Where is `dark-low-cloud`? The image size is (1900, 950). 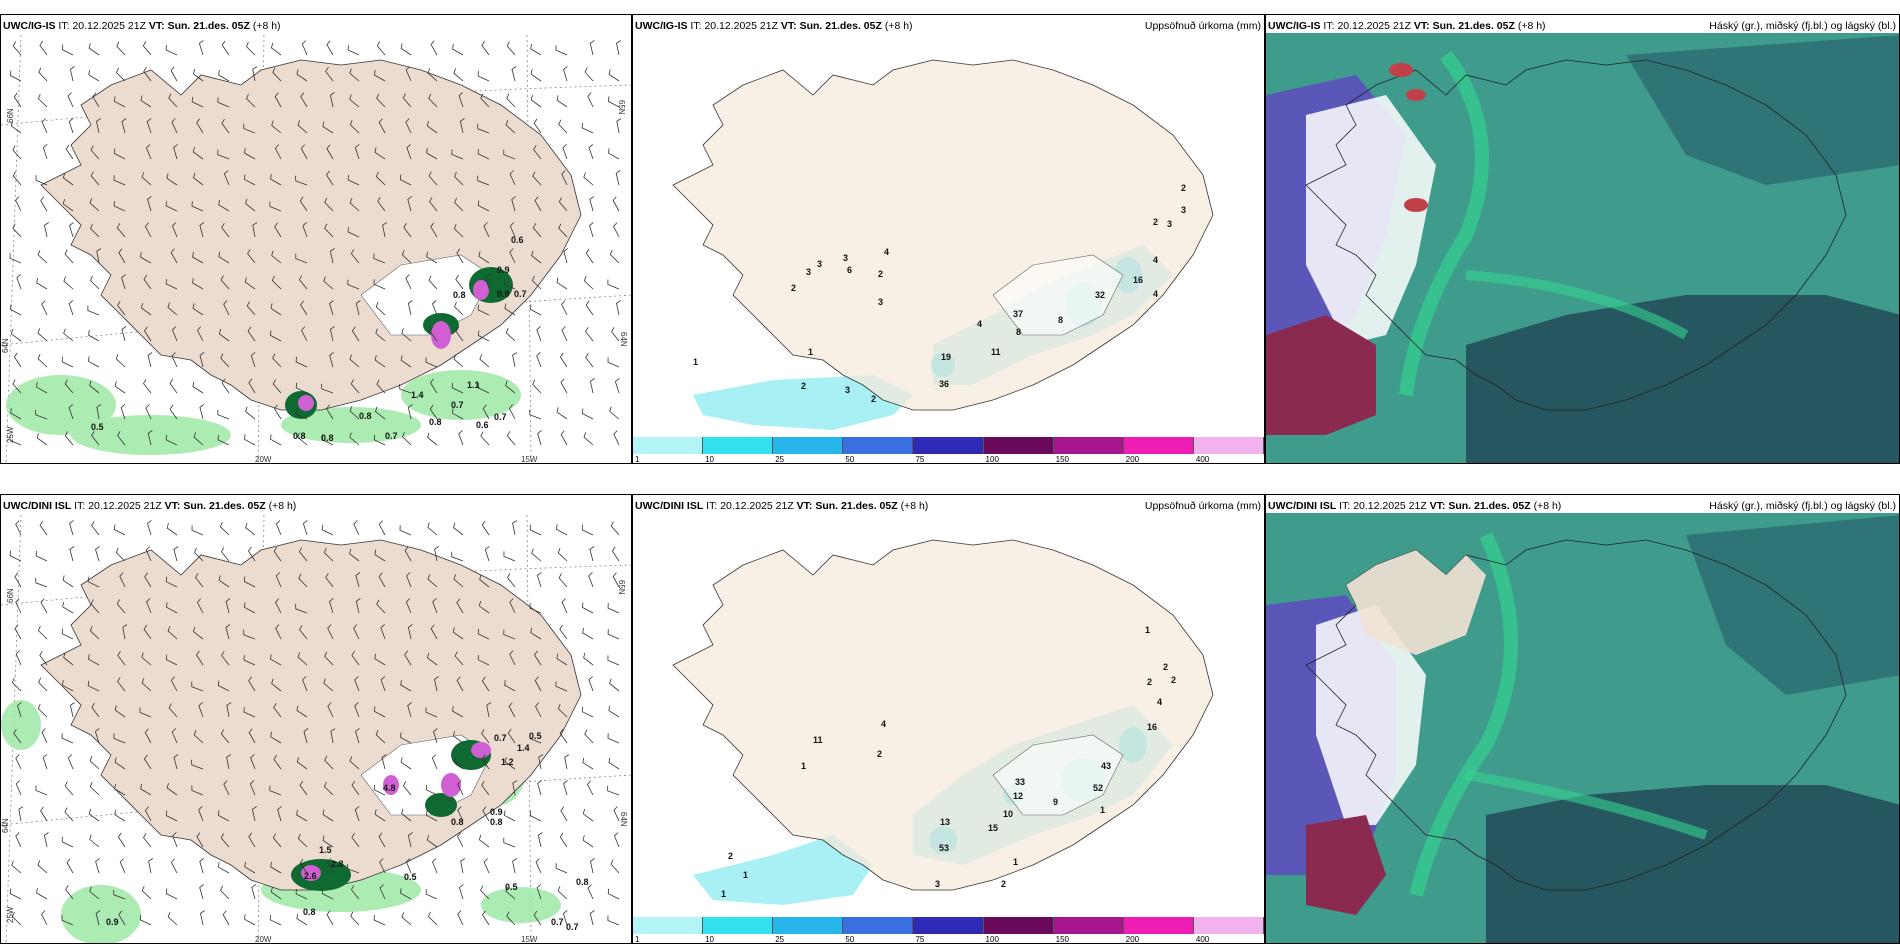 dark-low-cloud is located at coordinates (1762, 110).